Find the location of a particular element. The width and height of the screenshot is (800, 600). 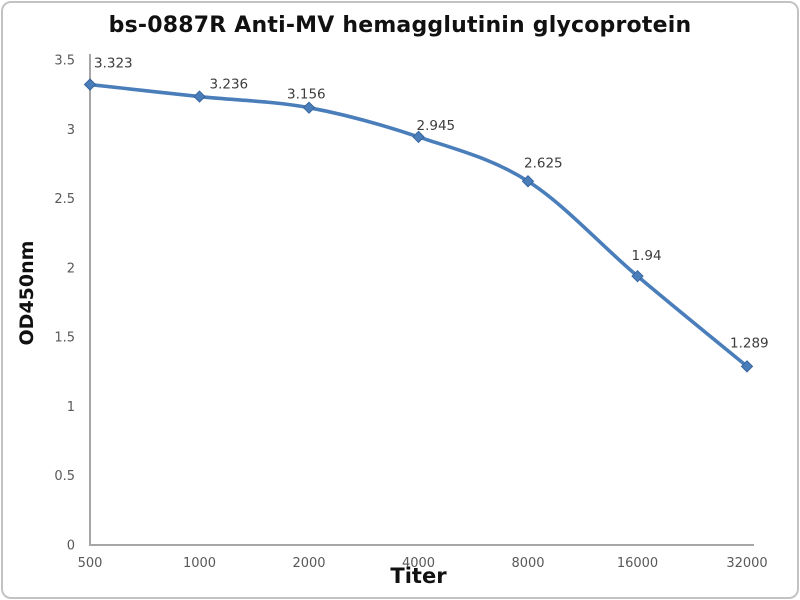

y-tick-label: 3.5 is located at coordinates (64, 61).